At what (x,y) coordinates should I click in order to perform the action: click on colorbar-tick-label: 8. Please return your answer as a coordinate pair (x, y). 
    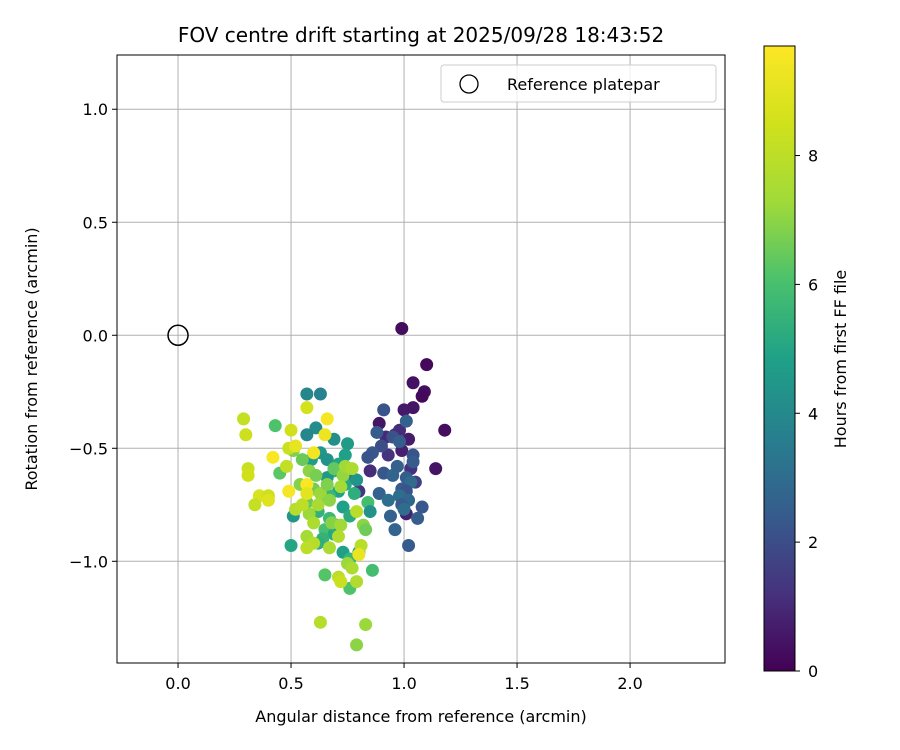
    Looking at the image, I should click on (813, 156).